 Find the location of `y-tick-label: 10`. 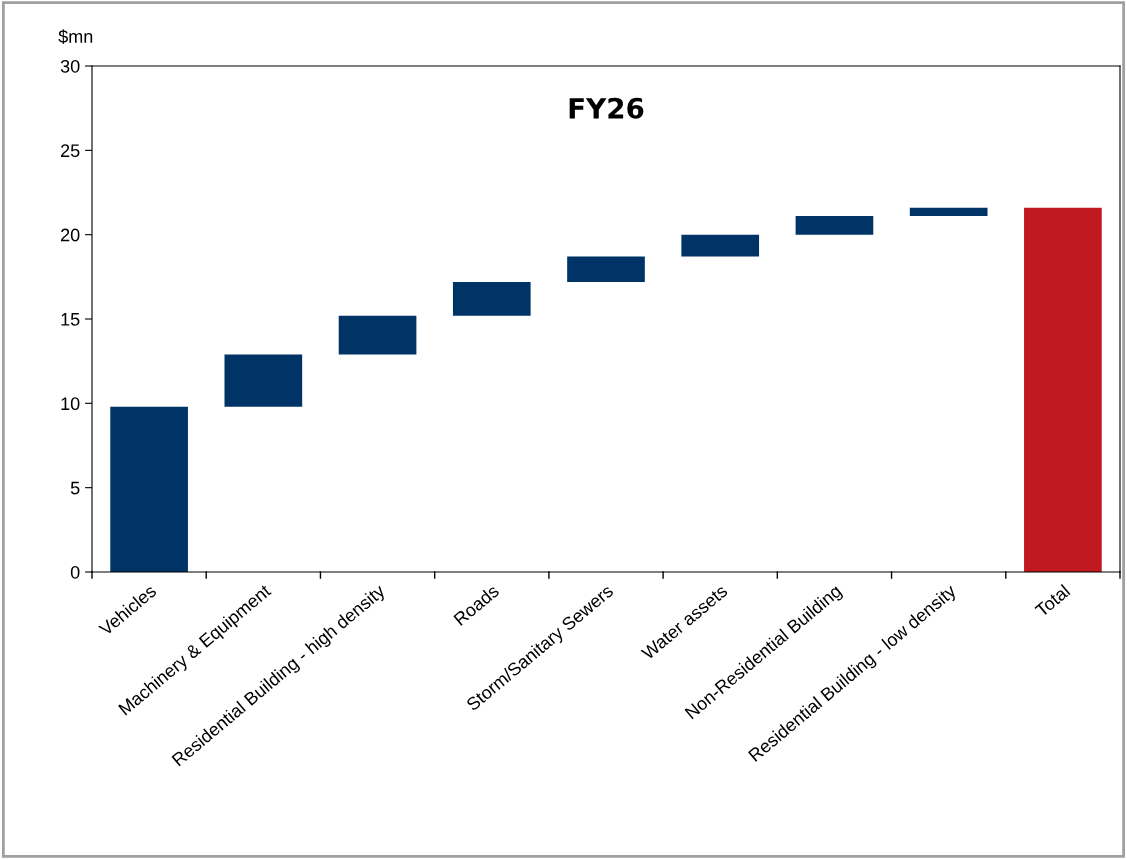

y-tick-label: 10 is located at coordinates (70, 404).